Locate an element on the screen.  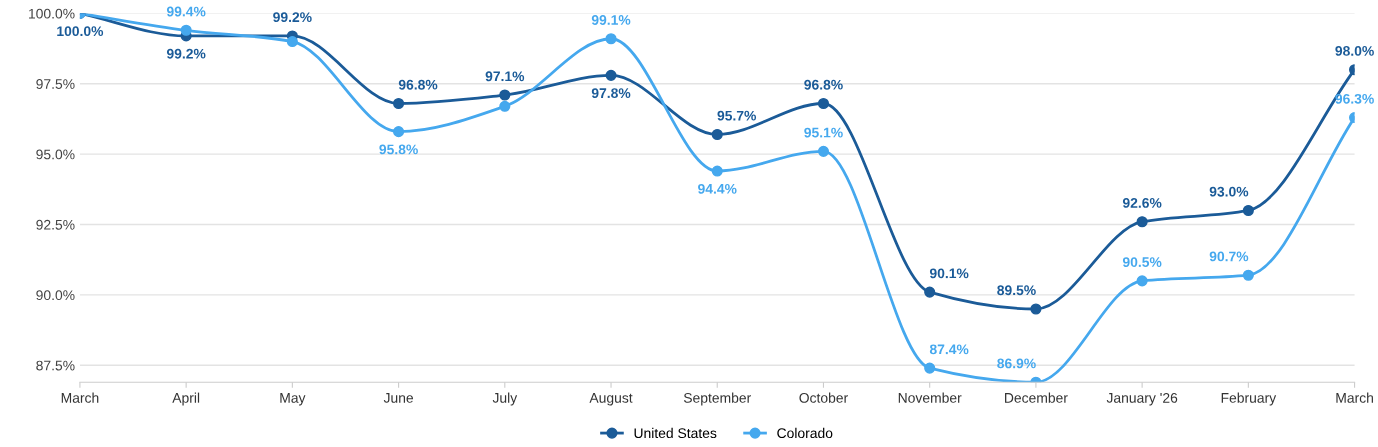
data-label: 95.1% is located at coordinates (823, 132).